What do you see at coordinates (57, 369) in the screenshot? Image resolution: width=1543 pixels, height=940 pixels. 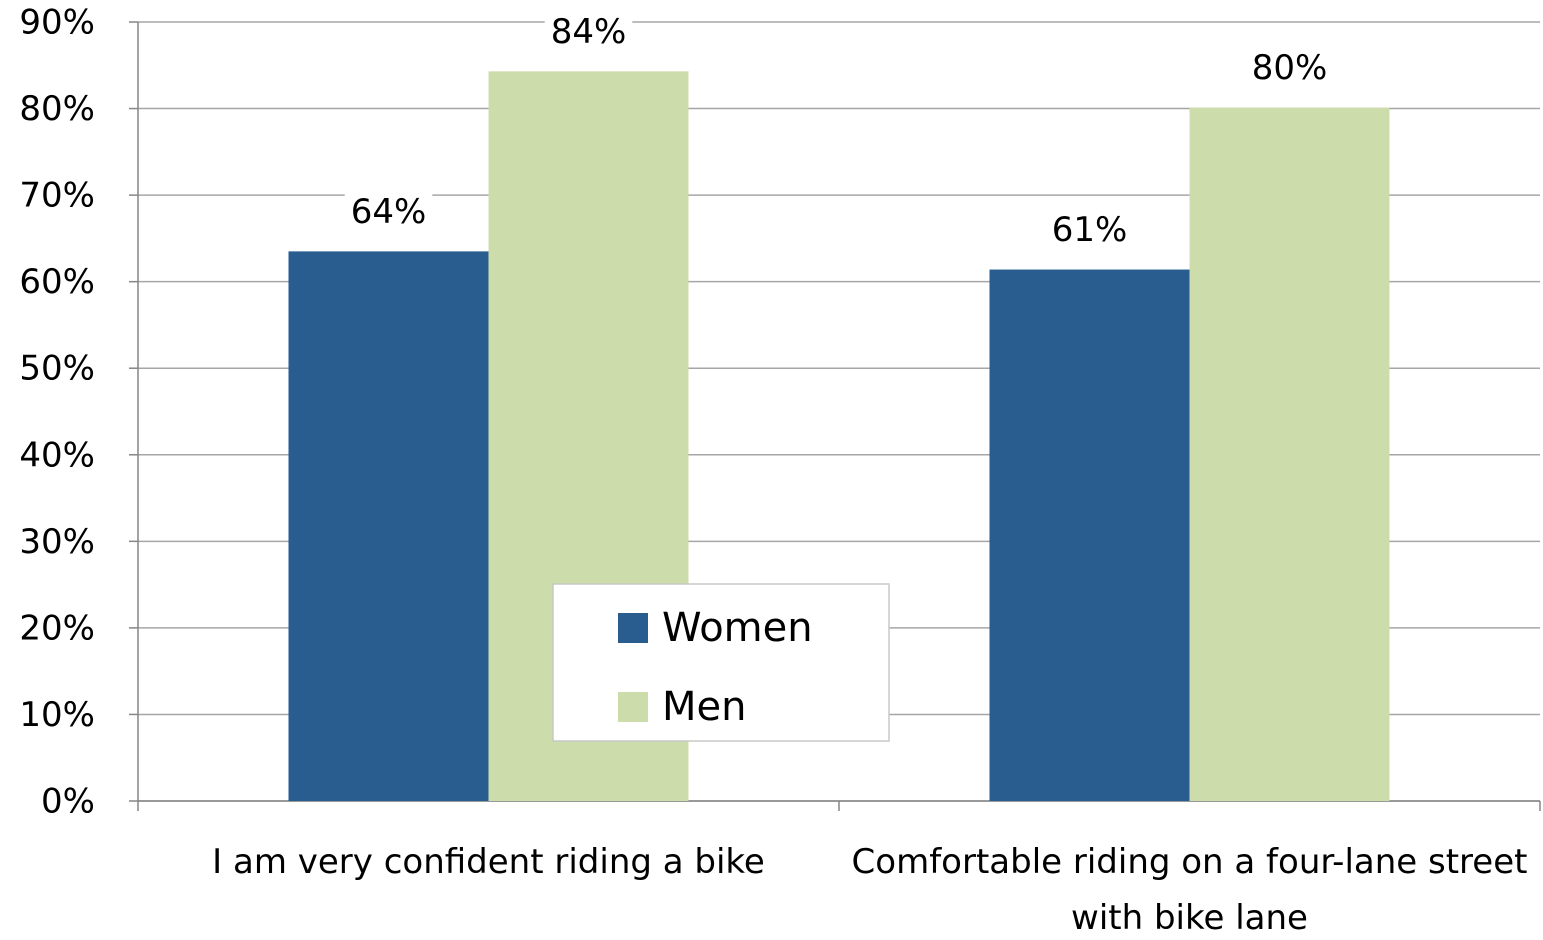 I see `y-tick-label: 50%` at bounding box center [57, 369].